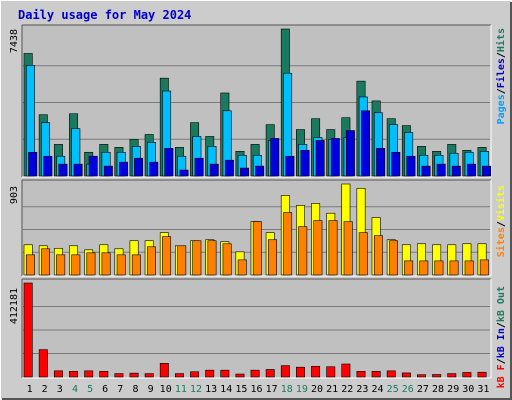 This screenshot has height=400, width=512. I want to click on chart-title: Daily usage for May 2024, so click(104, 15).